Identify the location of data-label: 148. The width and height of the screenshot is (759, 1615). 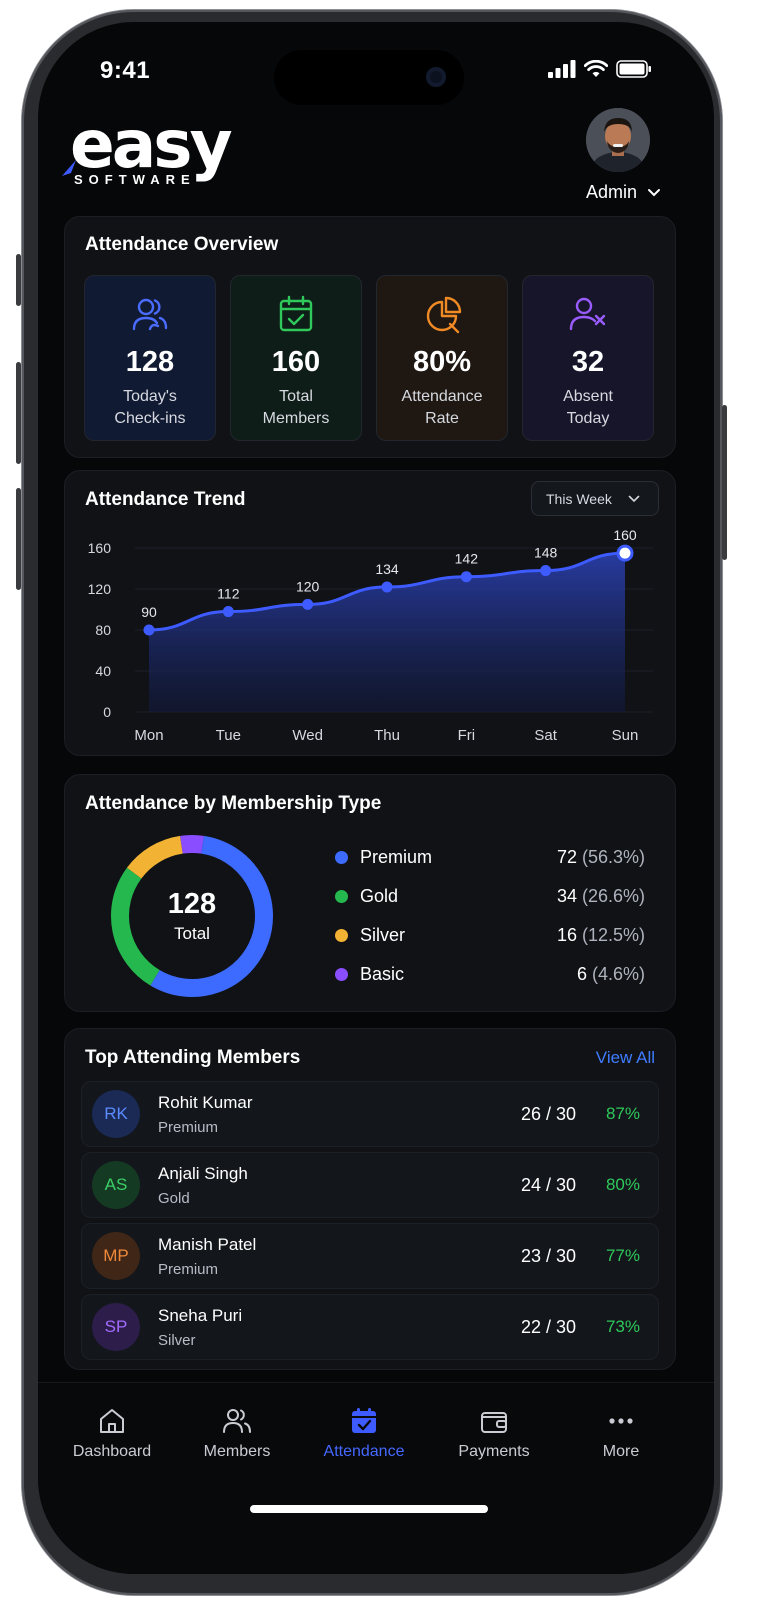
(546, 553).